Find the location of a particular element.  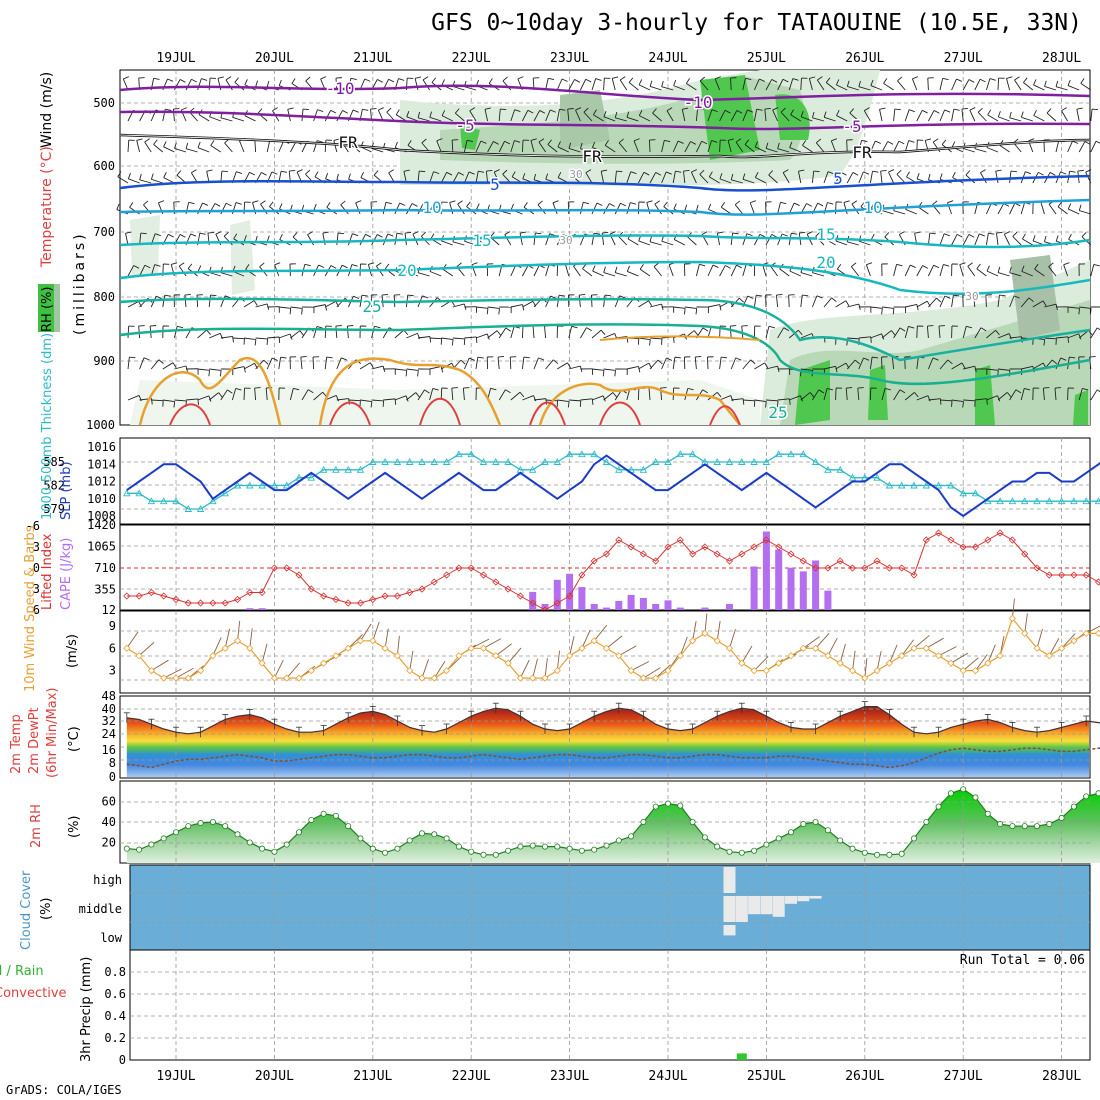

ylabel-temperature: Temperature (°C) is located at coordinates (47, 207).